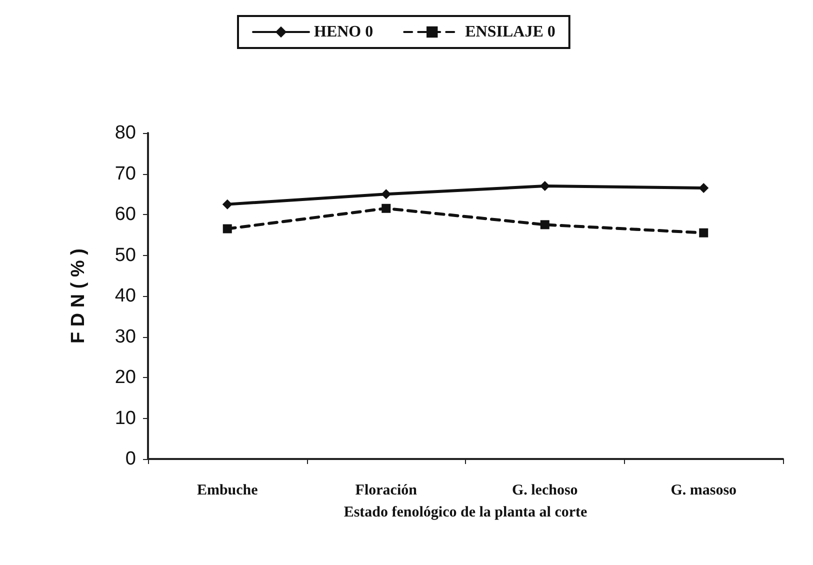  Describe the element at coordinates (125, 337) in the screenshot. I see `y-tick-label: 30` at that location.